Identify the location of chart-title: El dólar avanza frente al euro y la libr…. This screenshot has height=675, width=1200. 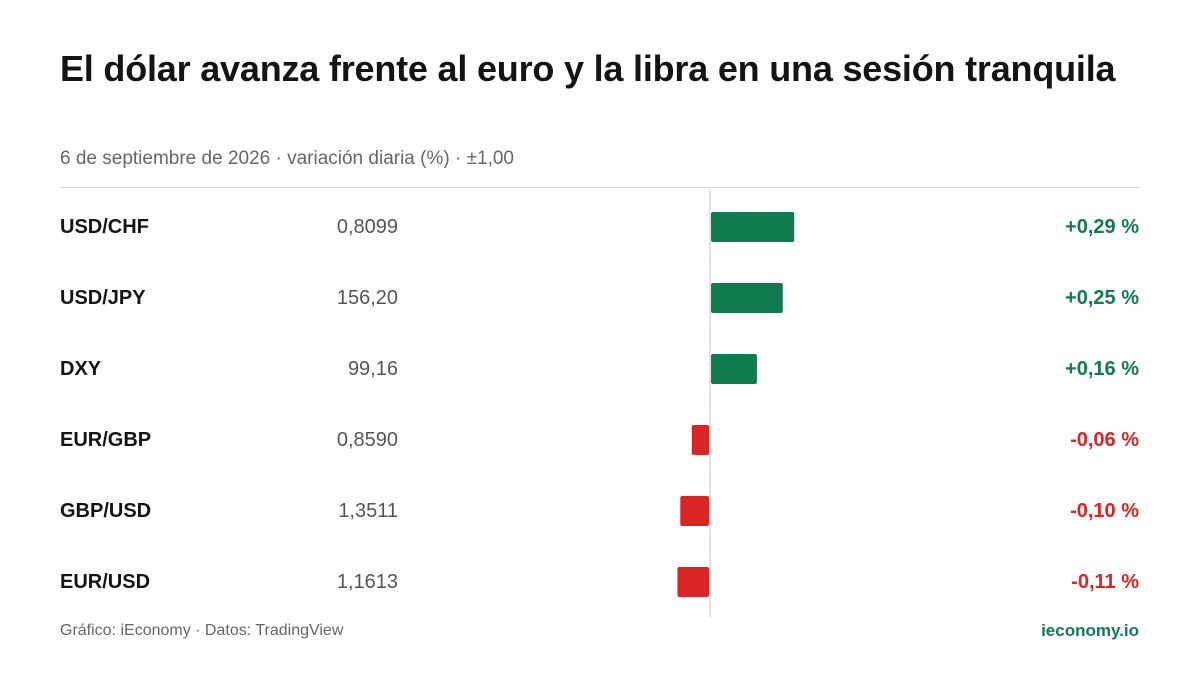
(588, 68).